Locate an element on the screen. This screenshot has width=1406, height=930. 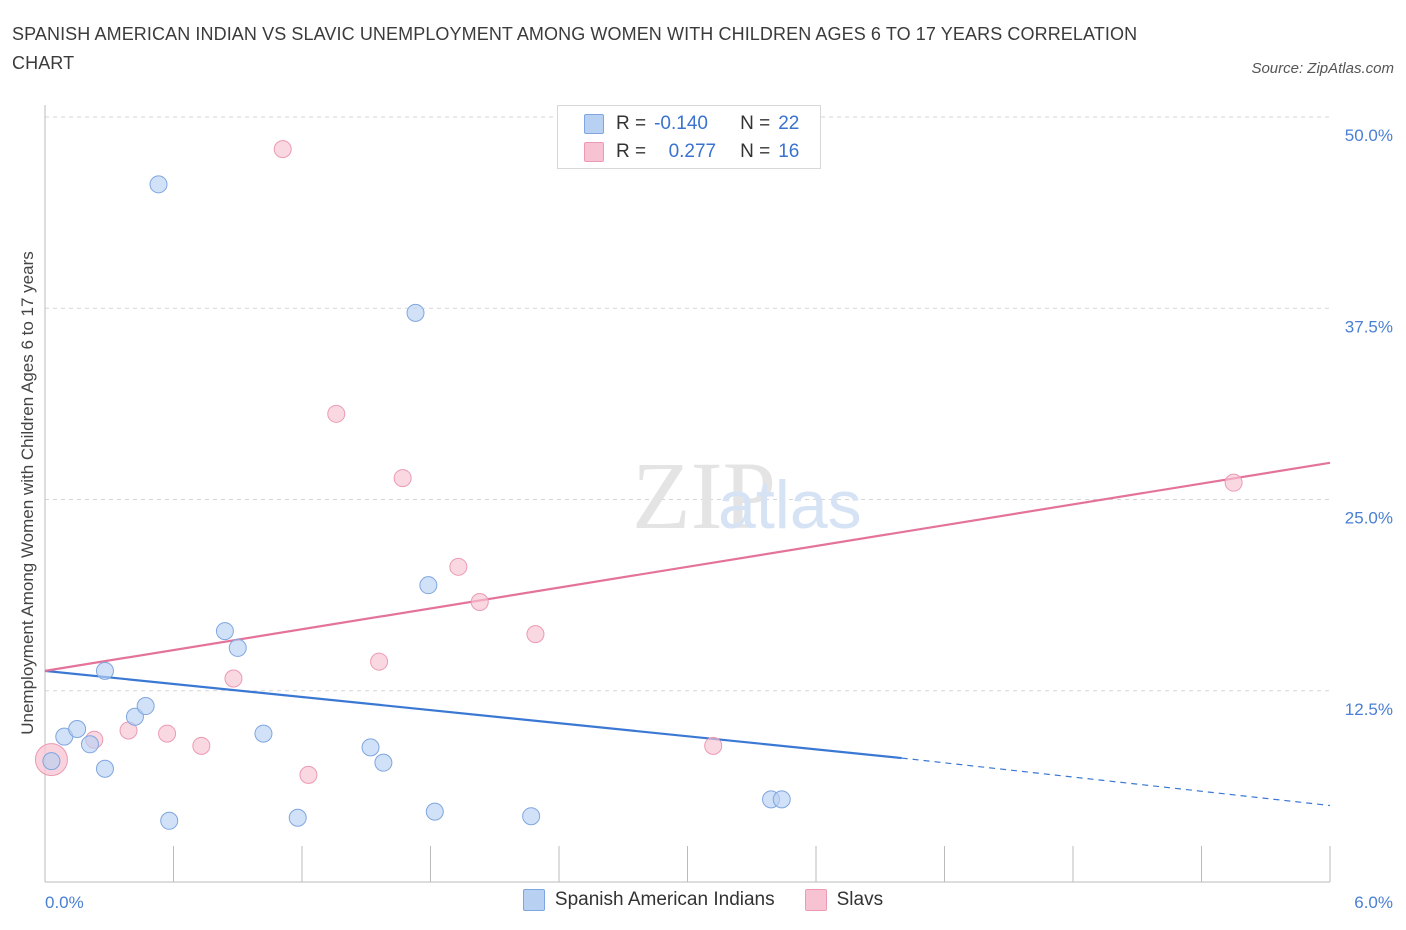
series-legend: Spanish American Indians Slavs is located at coordinates (703, 900).